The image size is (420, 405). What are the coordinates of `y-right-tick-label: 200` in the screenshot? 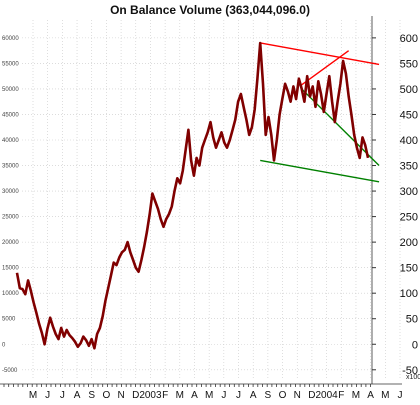 It's located at (409, 243).